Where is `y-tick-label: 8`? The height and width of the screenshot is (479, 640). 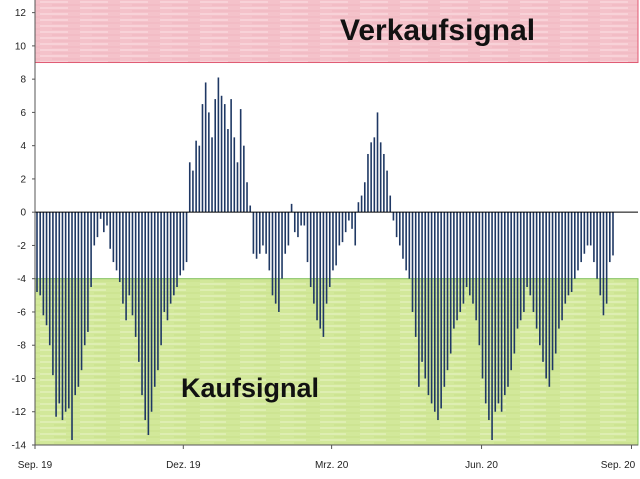
y-tick-label: 8 is located at coordinates (23, 80).